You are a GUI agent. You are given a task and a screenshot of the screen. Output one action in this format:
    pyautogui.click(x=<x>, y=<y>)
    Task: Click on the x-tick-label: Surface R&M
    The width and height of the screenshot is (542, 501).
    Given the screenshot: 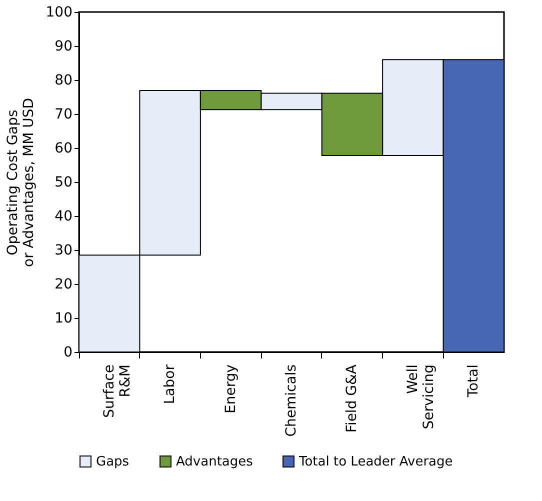 What is the action you would take?
    pyautogui.click(x=117, y=391)
    